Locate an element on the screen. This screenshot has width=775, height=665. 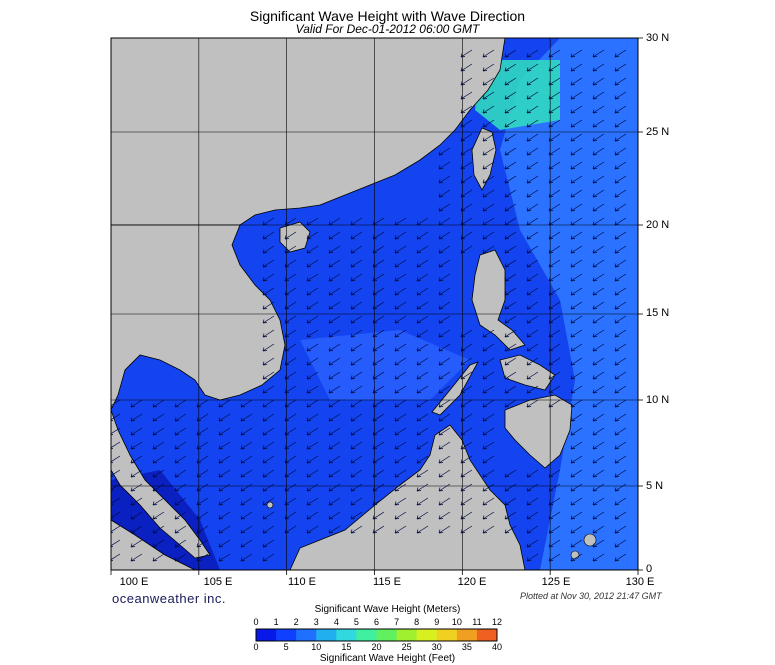
lat-label: 30 N is located at coordinates (658, 38).